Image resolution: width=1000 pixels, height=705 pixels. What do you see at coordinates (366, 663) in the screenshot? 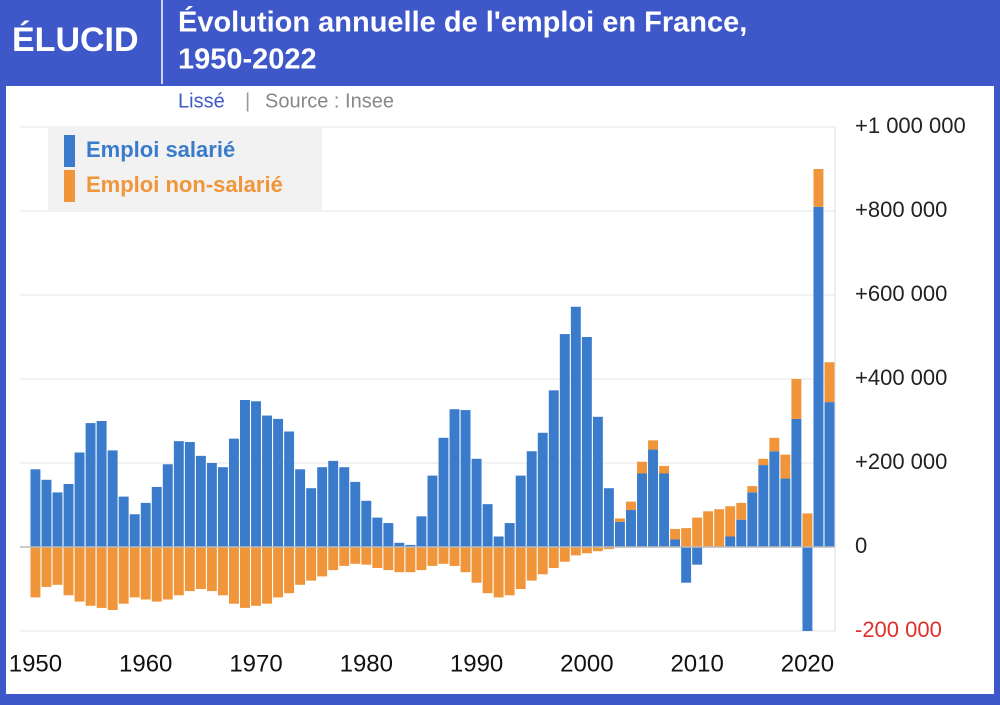
I see `x-tick-label: 1980` at bounding box center [366, 663].